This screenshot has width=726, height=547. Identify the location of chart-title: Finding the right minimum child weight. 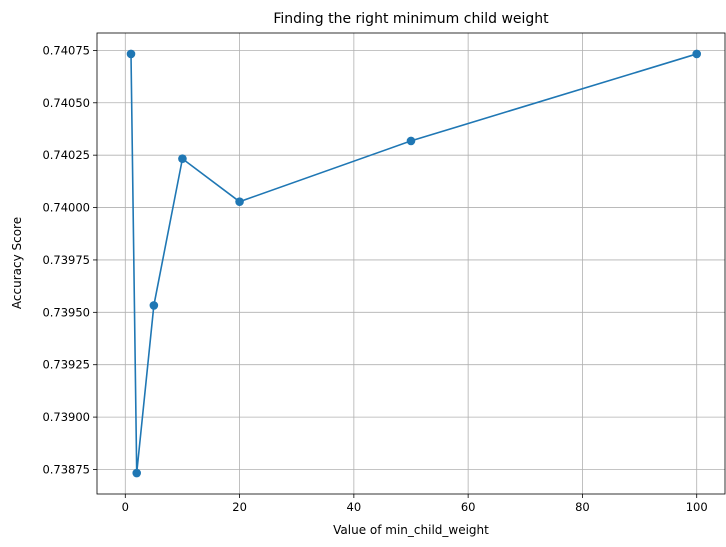
(411, 19).